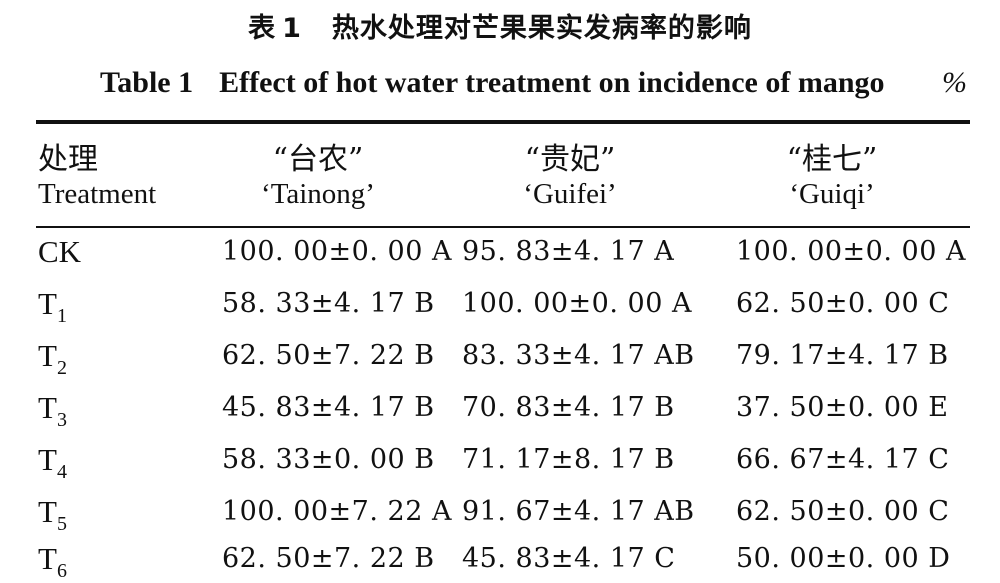 This screenshot has height=583, width=1000. What do you see at coordinates (541, 28) in the screenshot?
I see `table-title-cn-text: 热水处理对芒果果实发病率的影响` at bounding box center [541, 28].